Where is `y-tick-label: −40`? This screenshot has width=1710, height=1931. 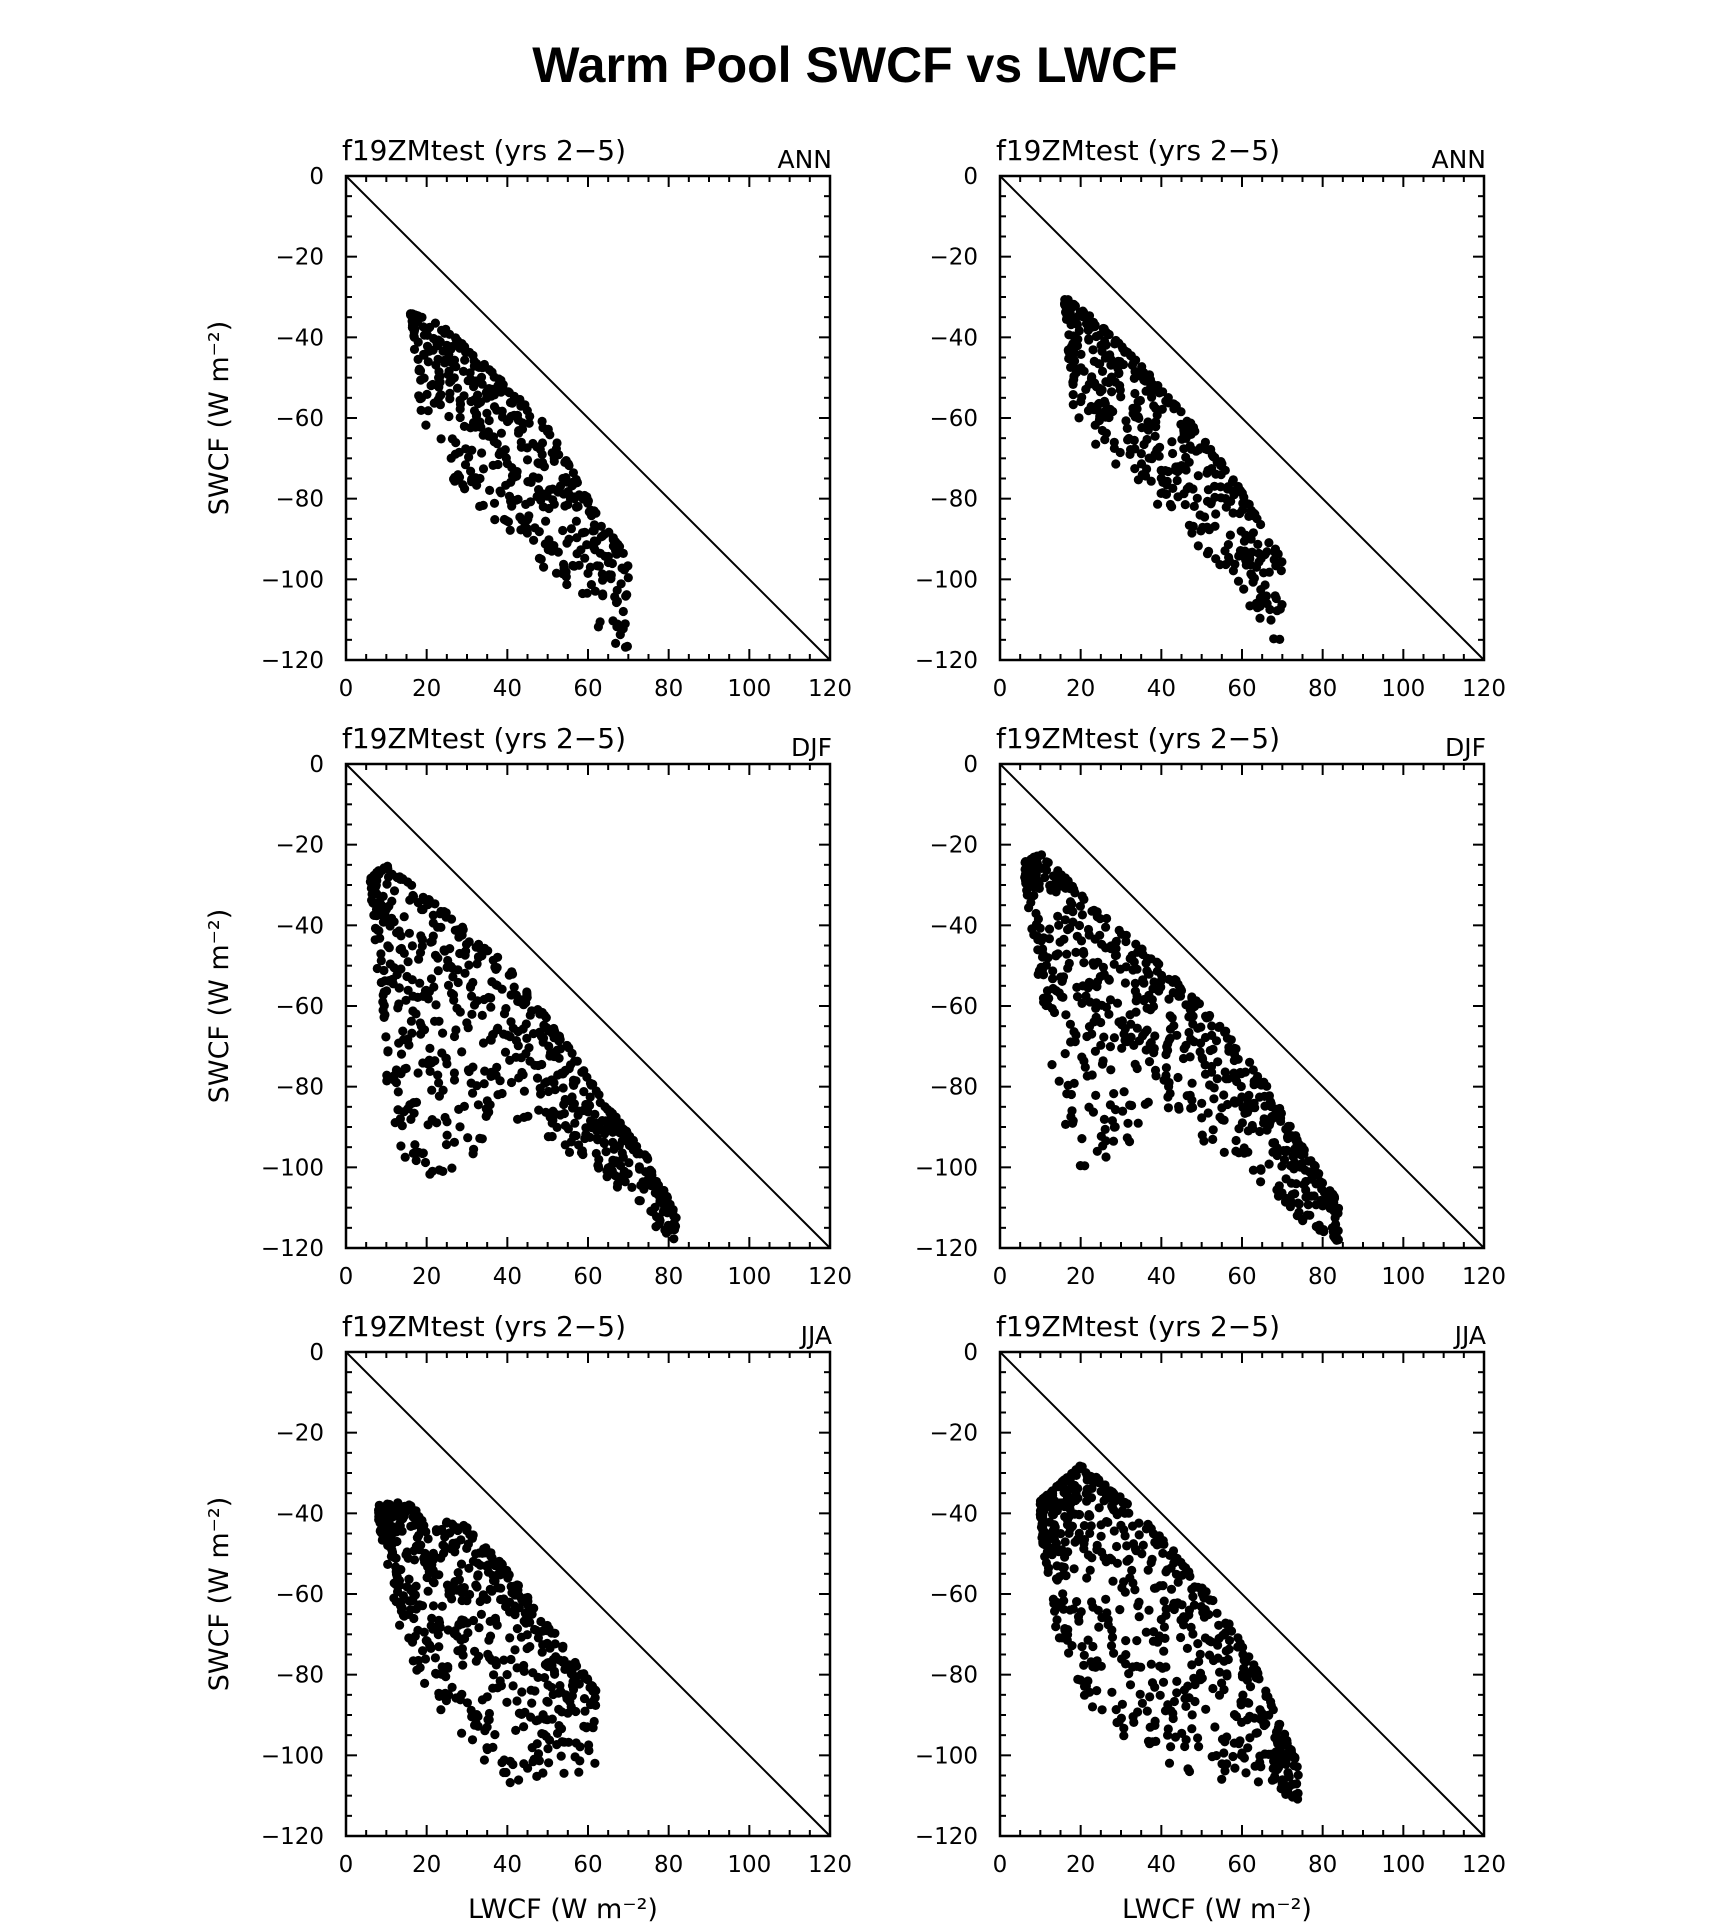
y-tick-label: −40 is located at coordinates (953, 1514).